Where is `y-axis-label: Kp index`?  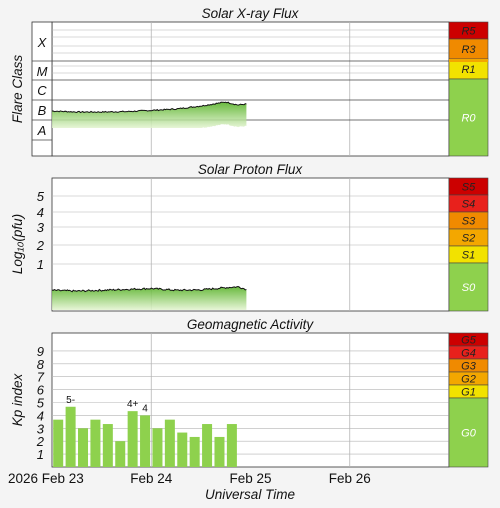
y-axis-label: Kp index is located at coordinates (17, 399).